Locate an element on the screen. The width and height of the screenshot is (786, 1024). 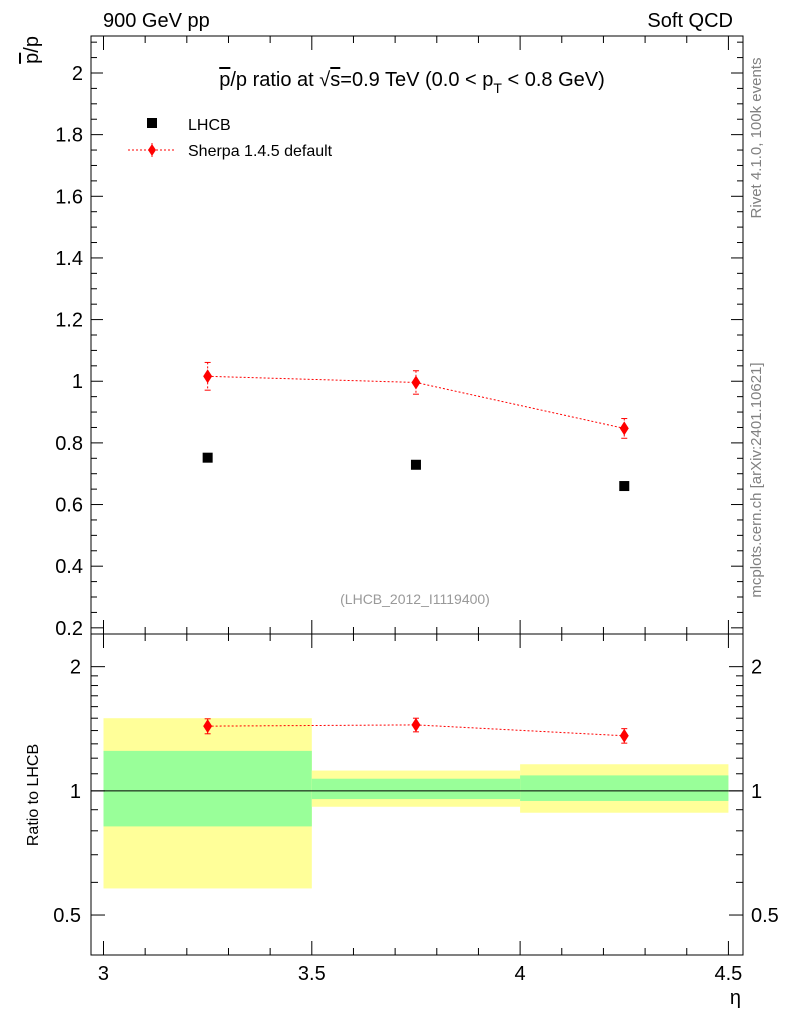
main-ytick-label-9: 2 is located at coordinates (77, 74).